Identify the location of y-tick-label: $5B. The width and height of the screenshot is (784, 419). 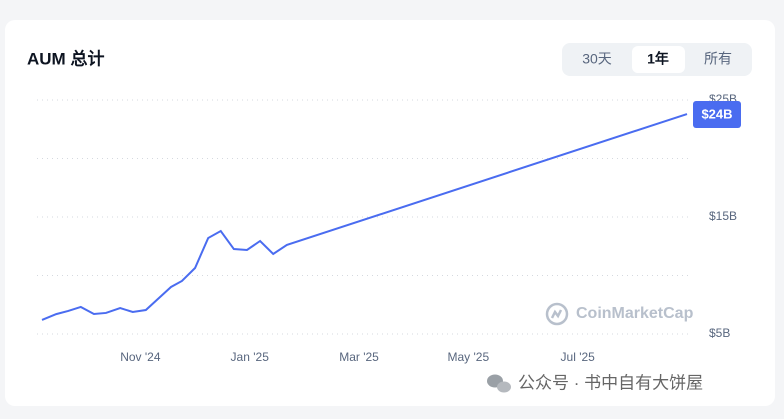
(719, 333).